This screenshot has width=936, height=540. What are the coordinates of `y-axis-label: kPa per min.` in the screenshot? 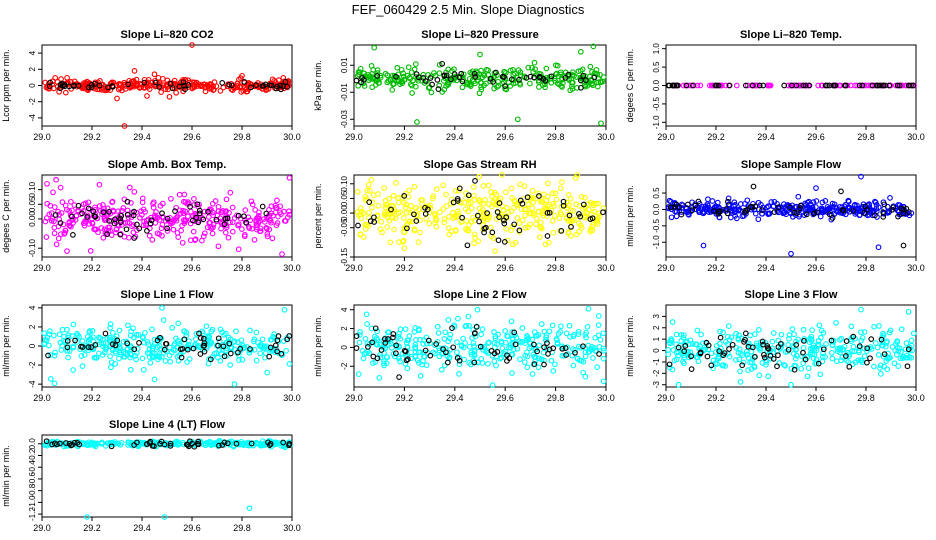 It's located at (318, 85).